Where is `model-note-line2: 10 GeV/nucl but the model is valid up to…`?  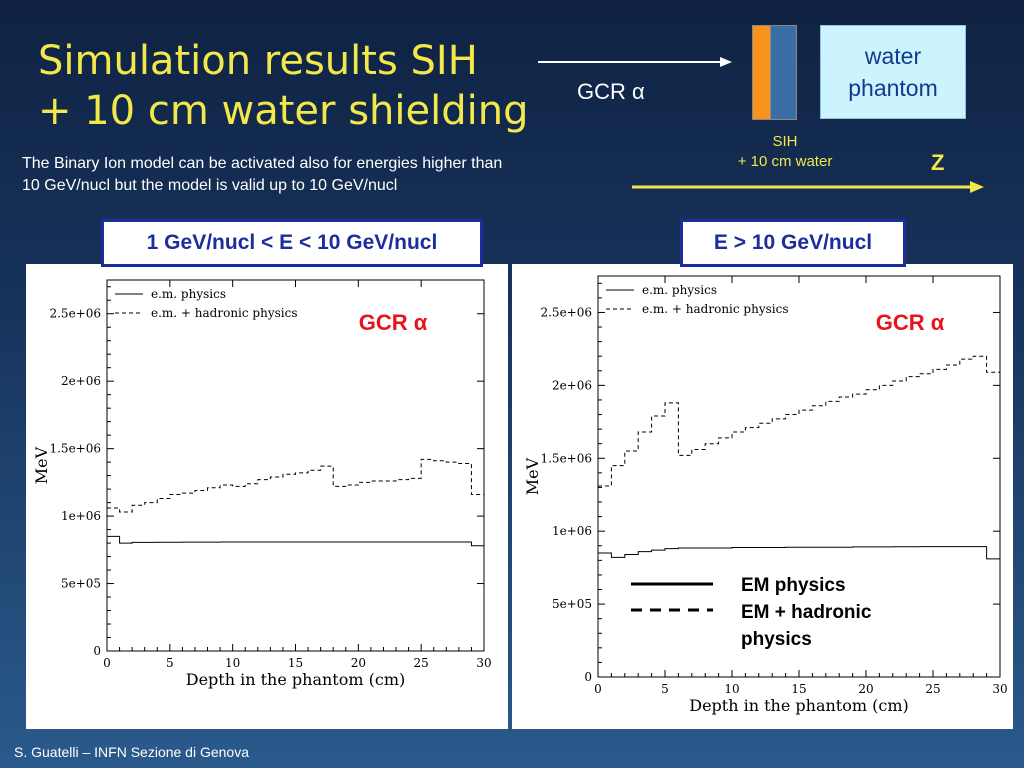 model-note-line2: 10 GeV/nucl but the model is valid up to… is located at coordinates (210, 185).